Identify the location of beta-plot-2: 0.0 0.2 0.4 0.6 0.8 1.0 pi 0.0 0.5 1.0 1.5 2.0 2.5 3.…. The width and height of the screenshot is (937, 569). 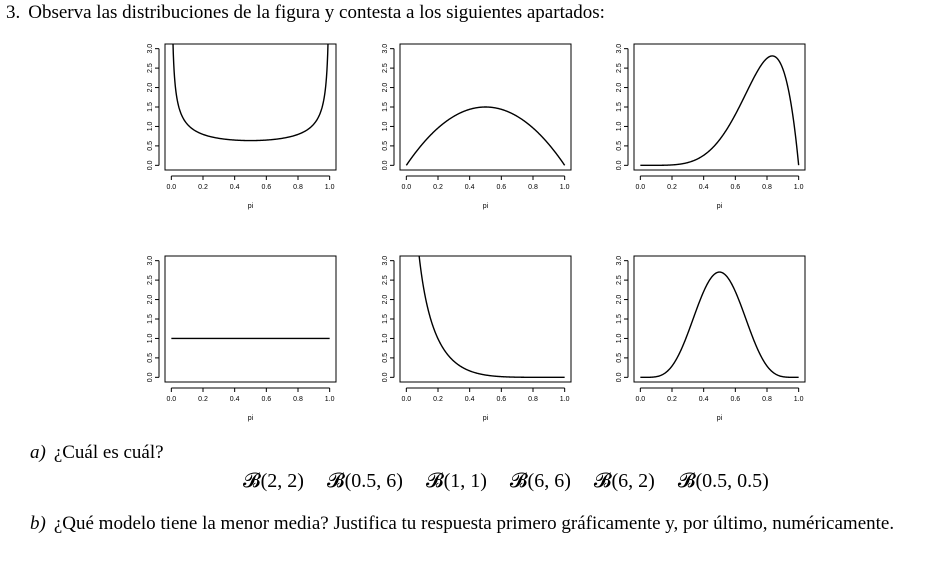
(485, 133).